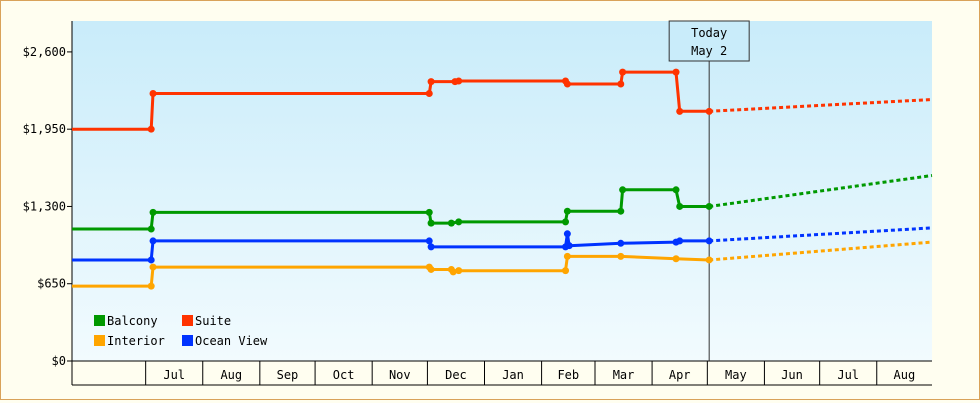 The height and width of the screenshot is (403, 980). What do you see at coordinates (132, 321) in the screenshot?
I see `legend-label: Balcony` at bounding box center [132, 321].